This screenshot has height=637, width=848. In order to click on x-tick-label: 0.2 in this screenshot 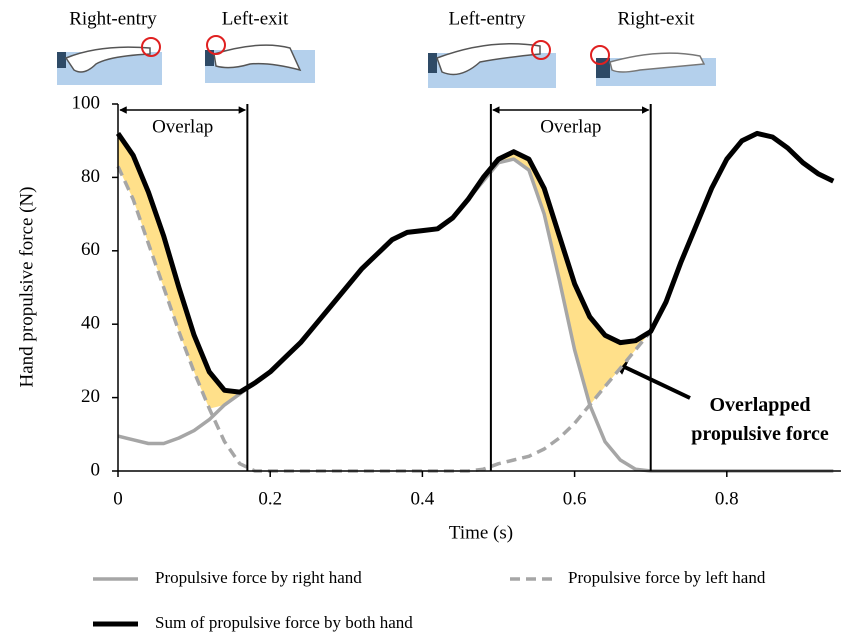, I will do `click(270, 498)`.